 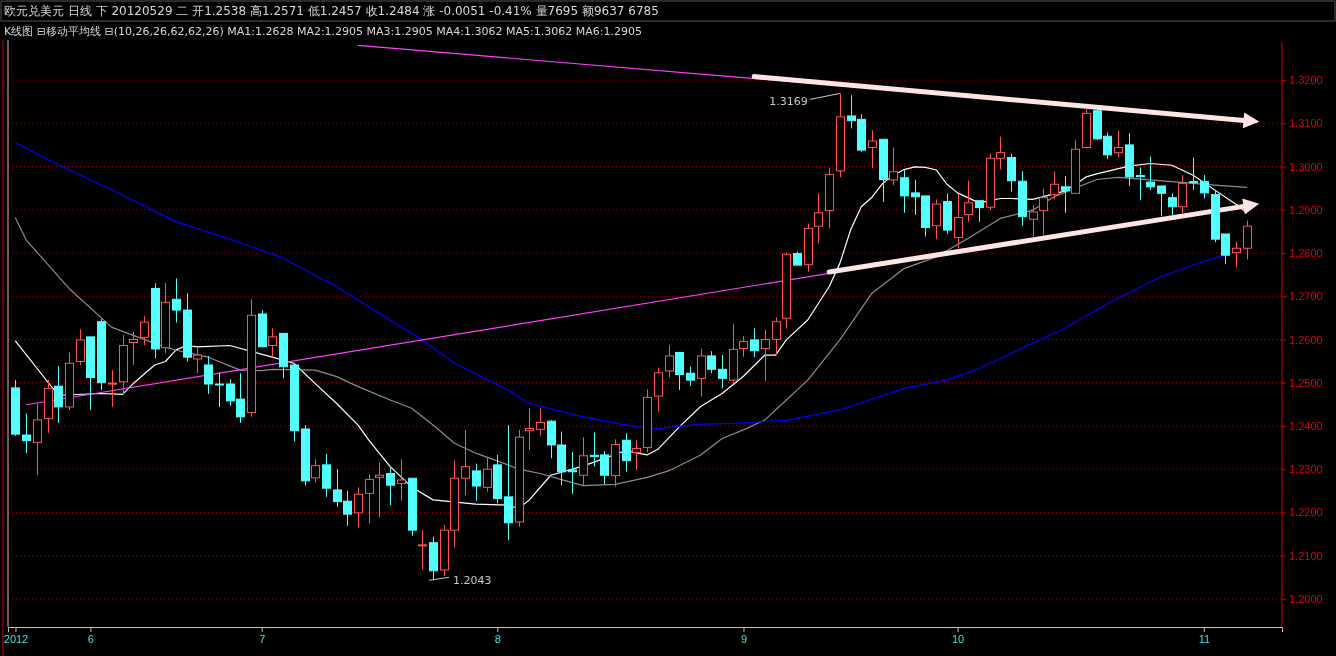 I want to click on y-tick-label: 1.3100, so click(x=1306, y=123).